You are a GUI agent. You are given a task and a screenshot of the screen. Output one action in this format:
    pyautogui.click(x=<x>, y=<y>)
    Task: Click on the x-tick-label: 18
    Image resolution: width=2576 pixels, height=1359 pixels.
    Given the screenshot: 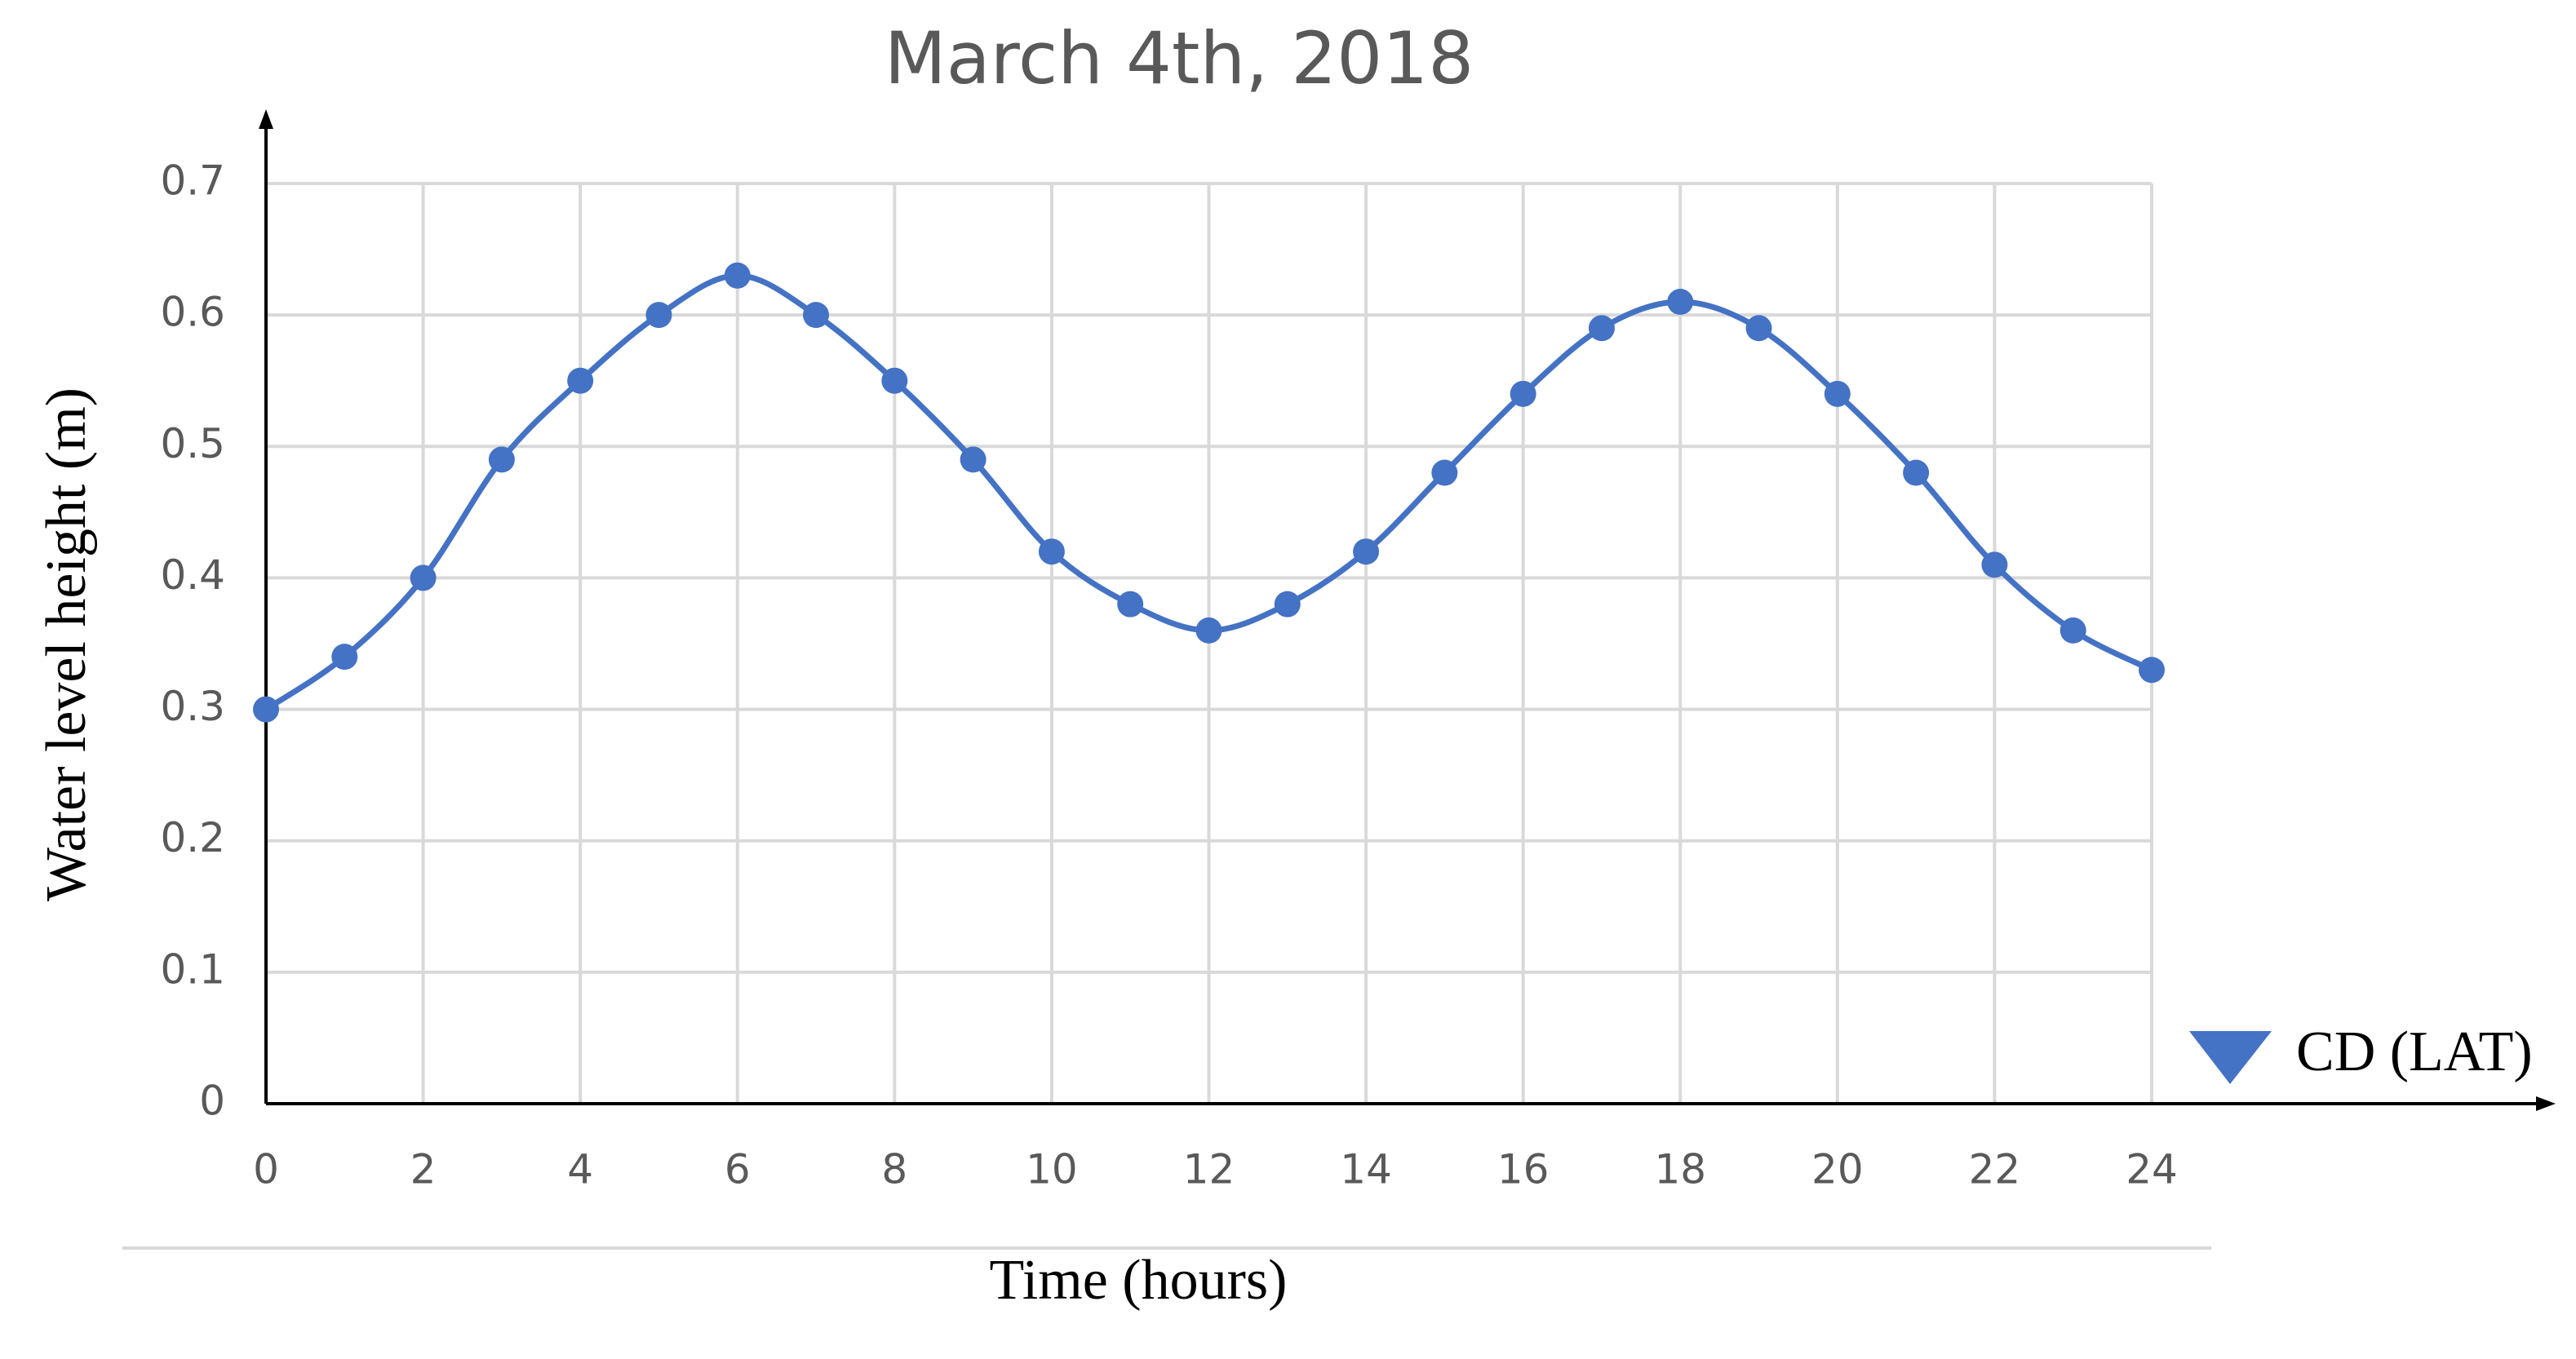 What is the action you would take?
    pyautogui.click(x=1680, y=1169)
    